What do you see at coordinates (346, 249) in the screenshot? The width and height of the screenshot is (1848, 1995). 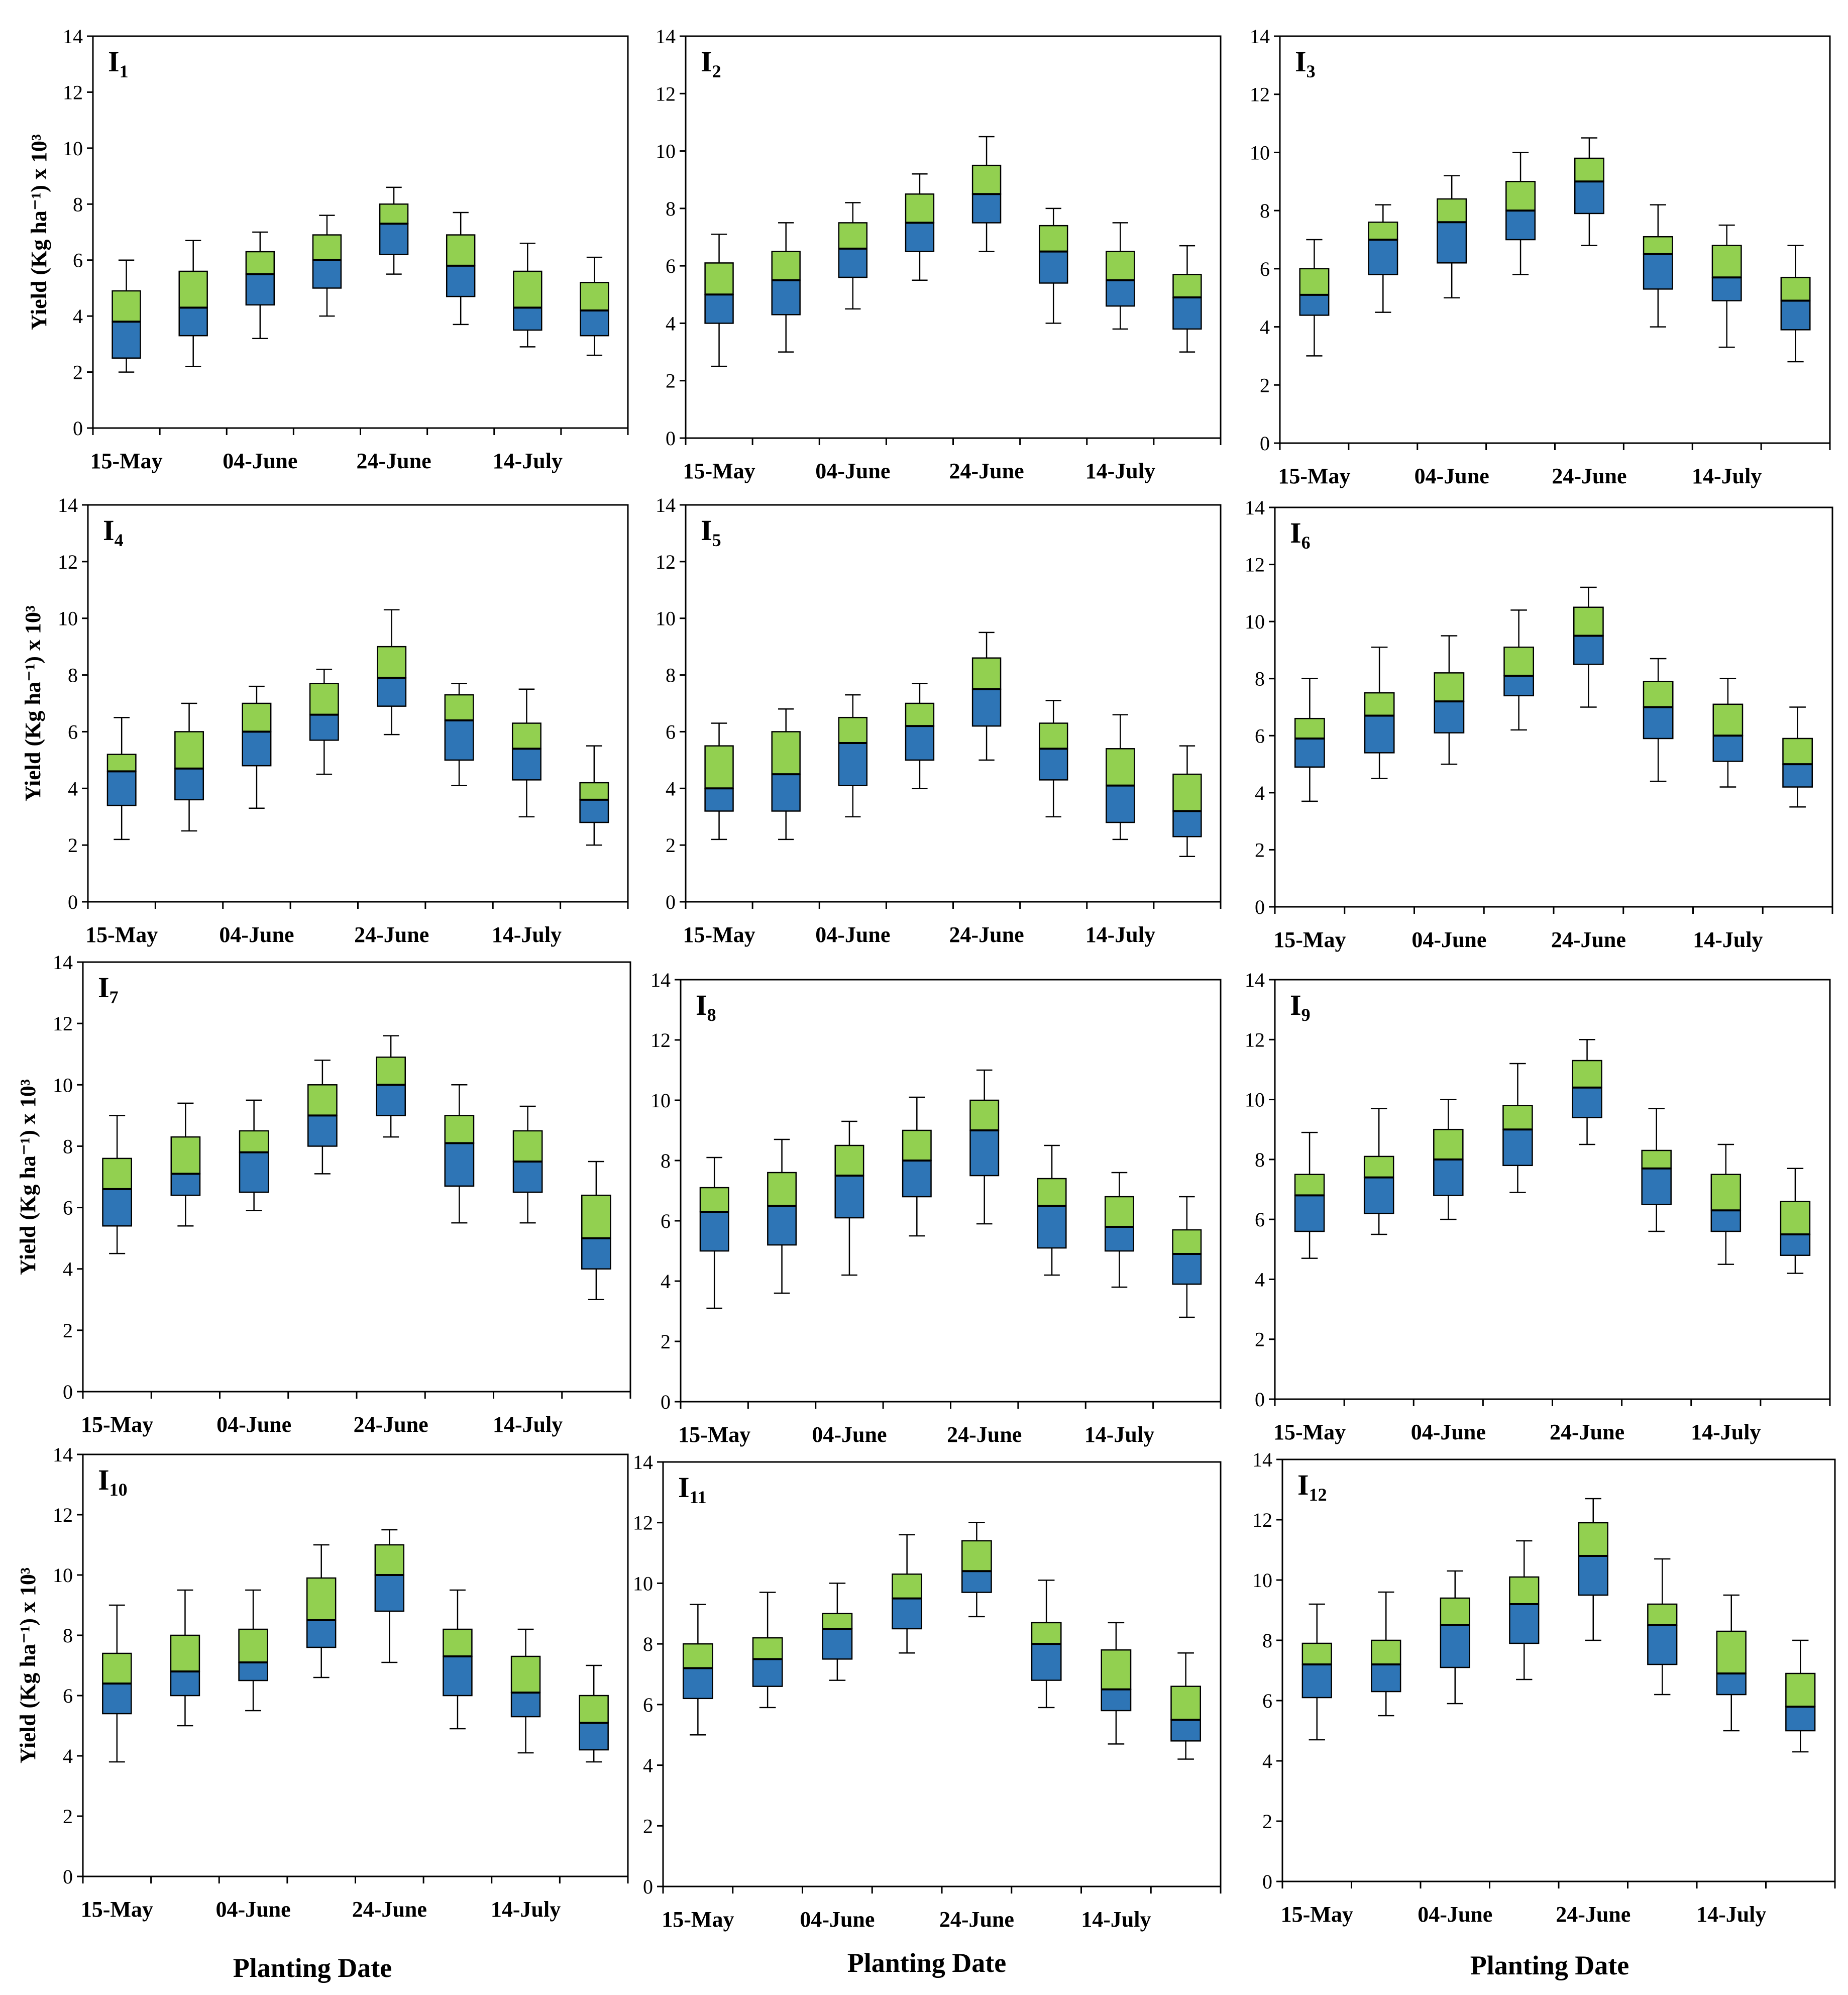 I see `panel-1: 0 2 4 6 8 10 12 14 15-May 04-June 24-June 14-July I1` at bounding box center [346, 249].